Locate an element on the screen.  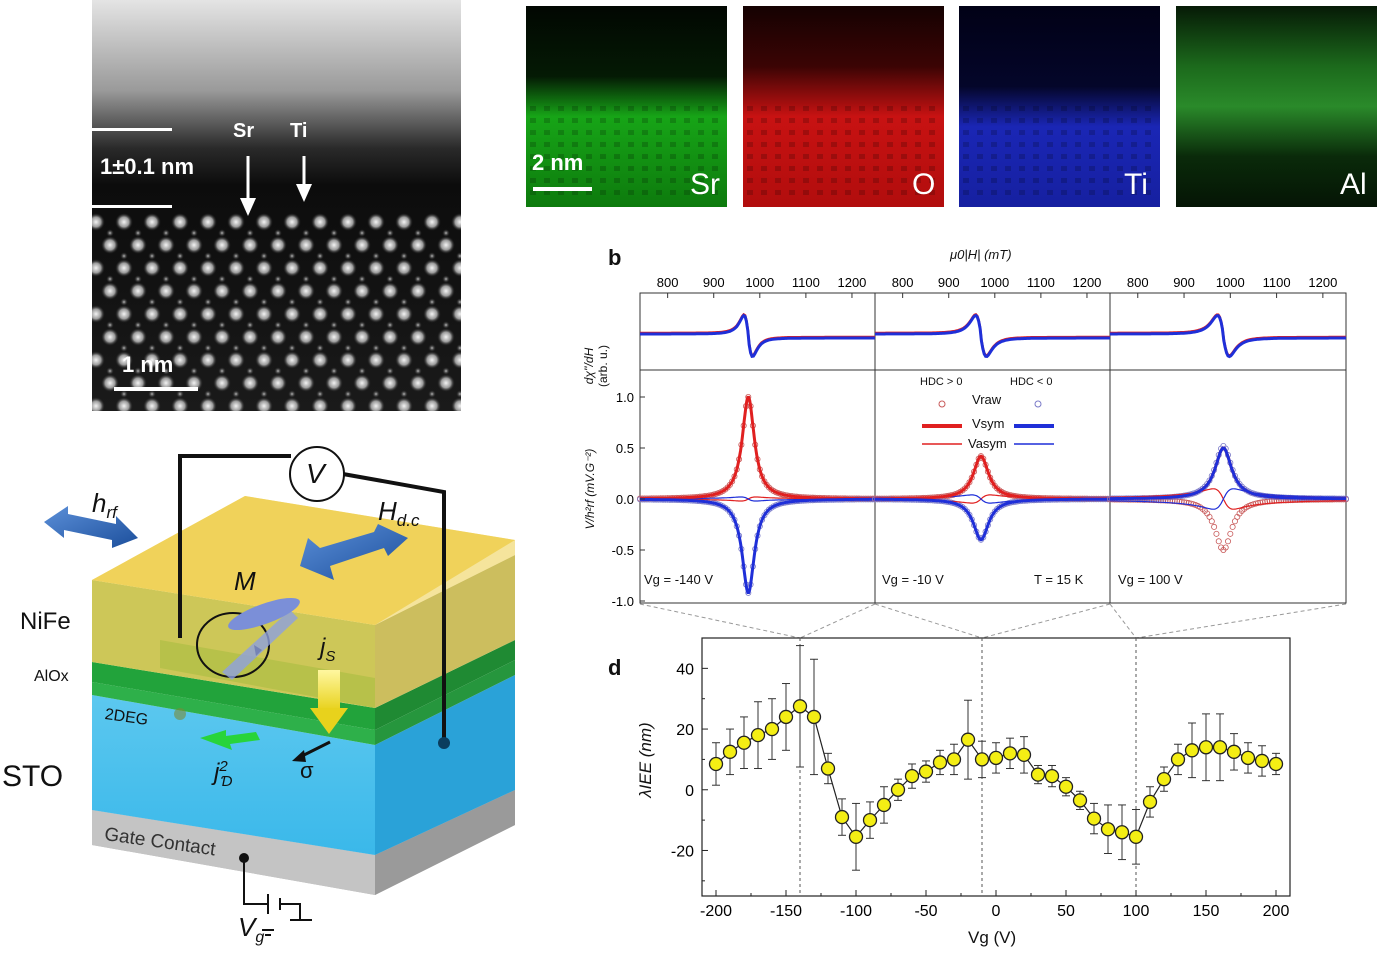
jc-label: j2Ɗ is located at coordinates (223, 774).